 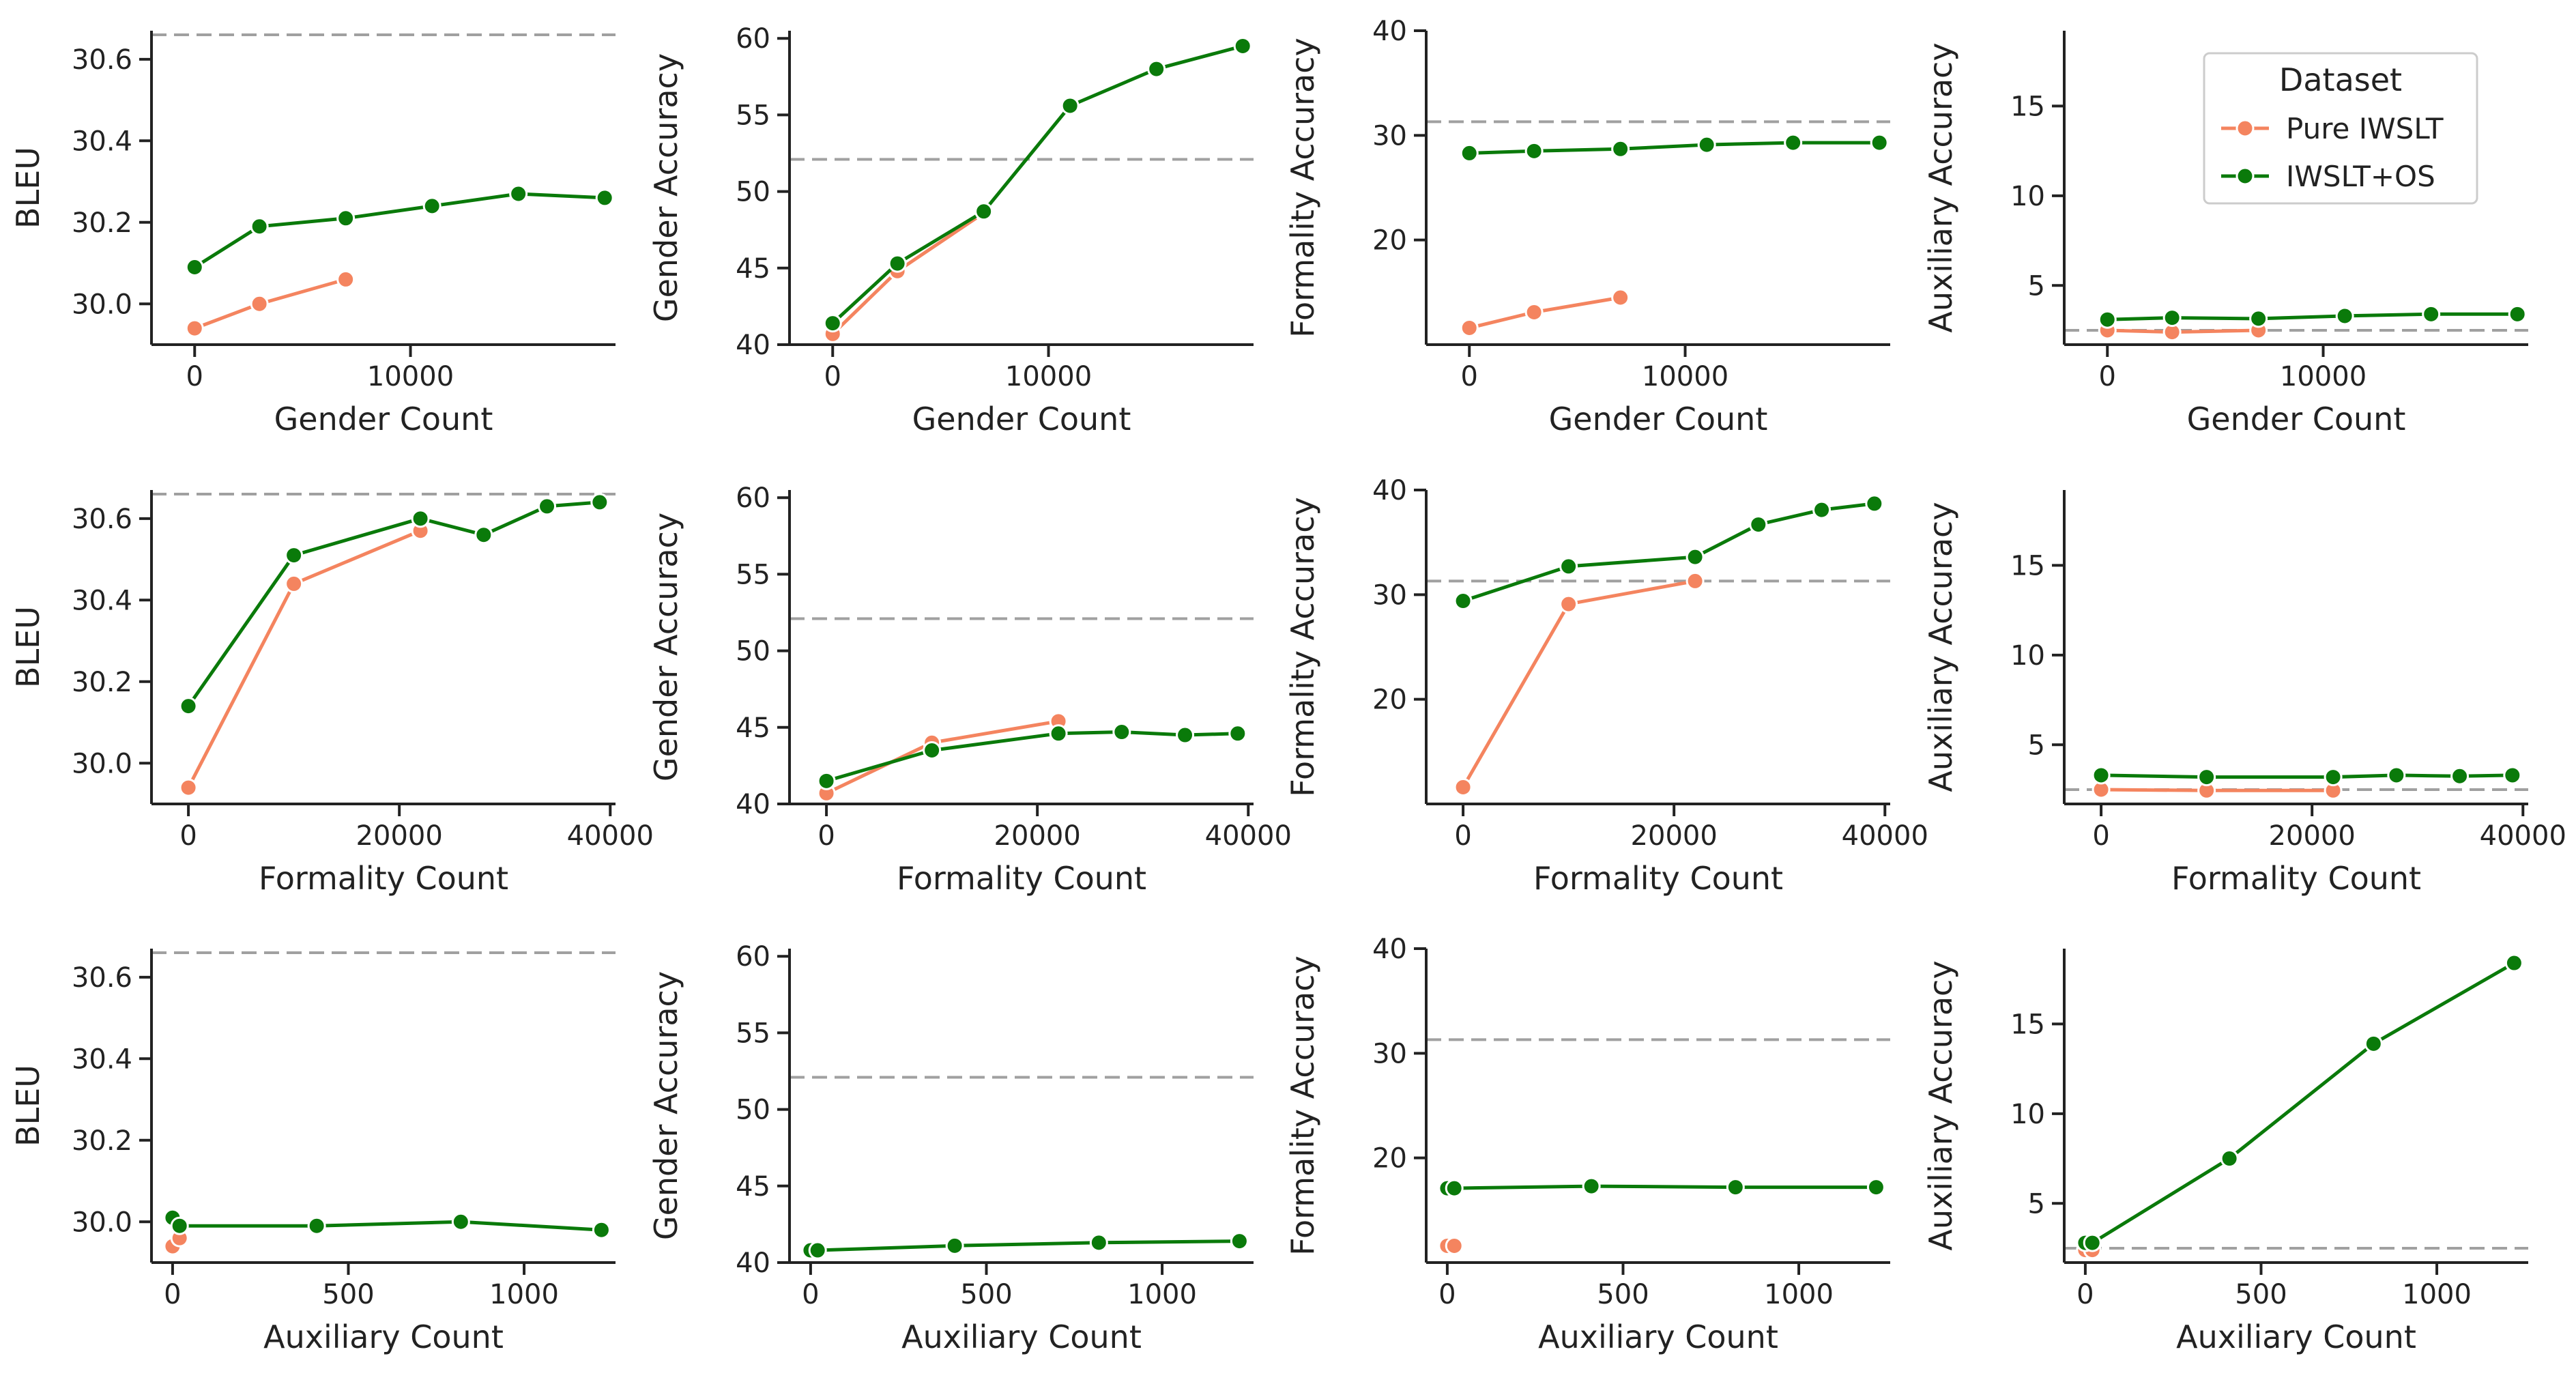 I want to click on y-tick-label: 60, so click(x=753, y=39).